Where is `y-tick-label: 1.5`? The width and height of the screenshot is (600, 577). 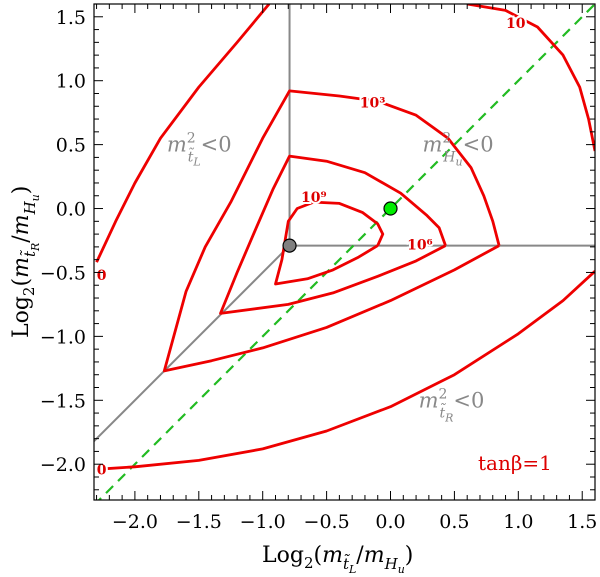
y-tick-label: 1.5 is located at coordinates (71, 18).